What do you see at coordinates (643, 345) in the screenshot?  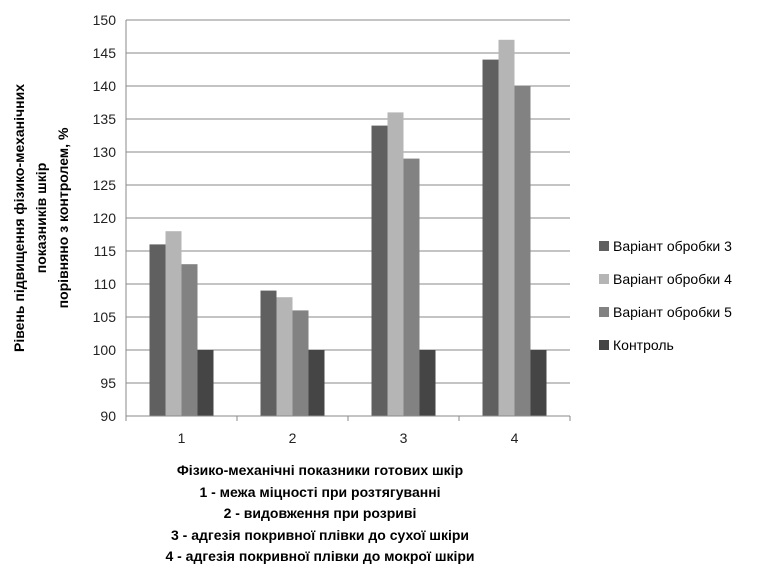 I see `legend-label: Контроль` at bounding box center [643, 345].